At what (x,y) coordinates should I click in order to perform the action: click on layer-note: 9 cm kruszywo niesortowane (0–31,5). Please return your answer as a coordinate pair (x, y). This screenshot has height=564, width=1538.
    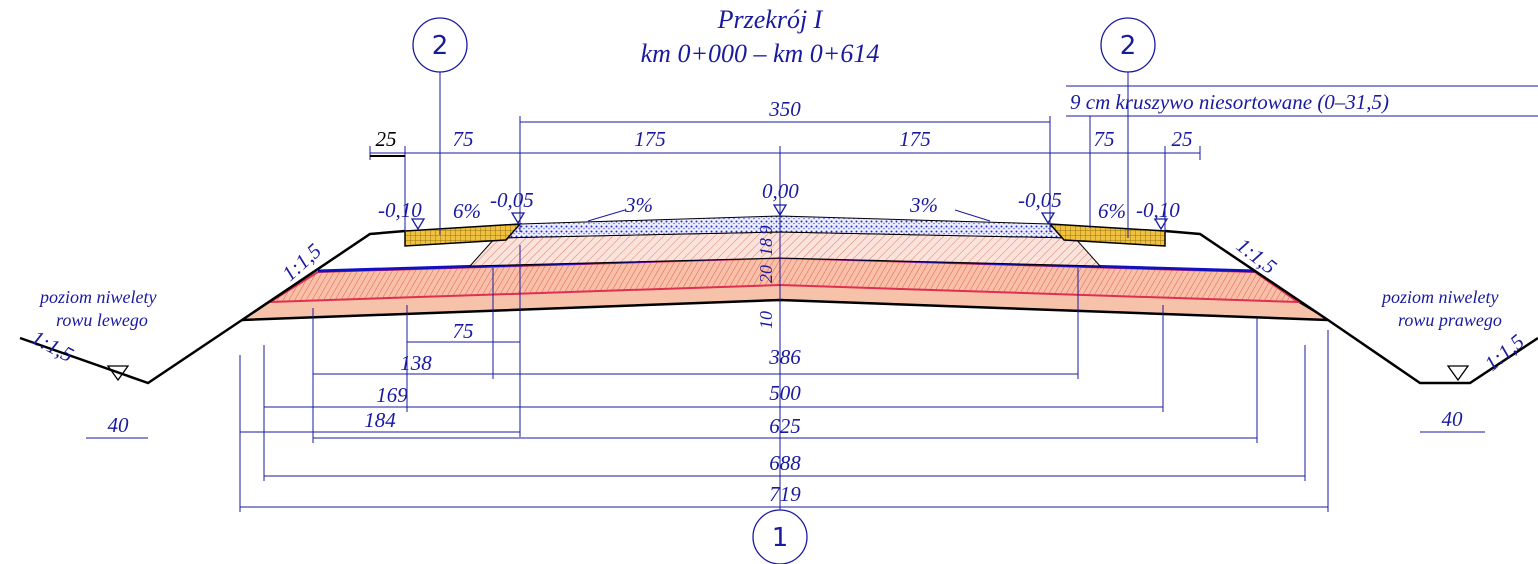
    Looking at the image, I should click on (1229, 102).